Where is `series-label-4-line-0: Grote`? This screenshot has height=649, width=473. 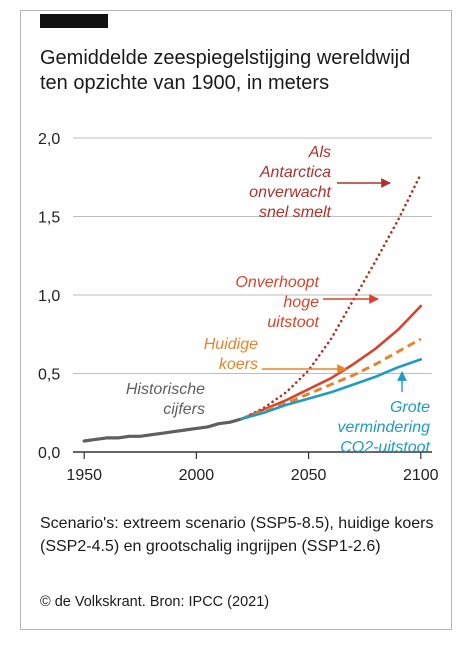 series-label-4-line-0: Grote is located at coordinates (410, 407).